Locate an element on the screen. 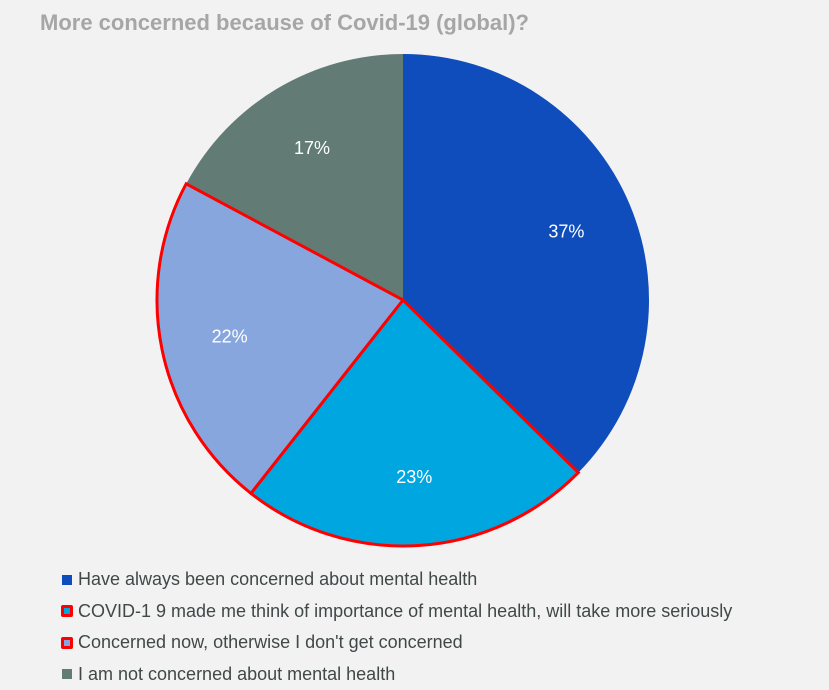 The width and height of the screenshot is (829, 690). data-label: 22% is located at coordinates (230, 336).